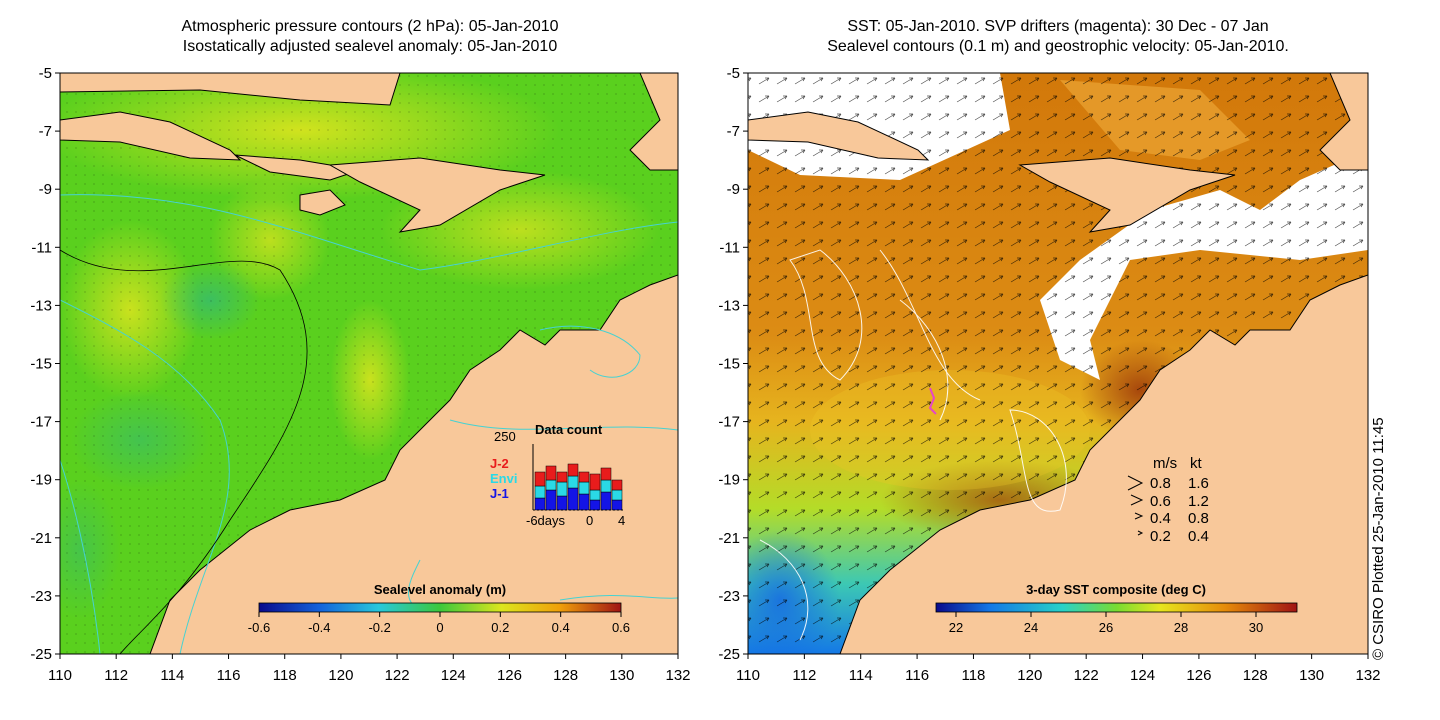 The image size is (1440, 720). I want to click on east-islands, so click(653, 122).